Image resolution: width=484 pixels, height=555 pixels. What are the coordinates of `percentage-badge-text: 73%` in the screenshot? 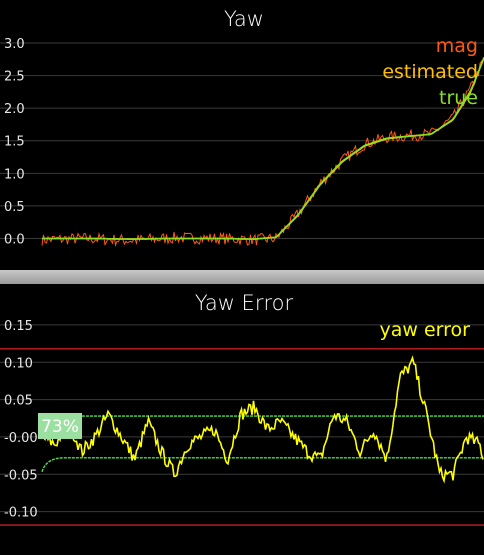 It's located at (60, 427).